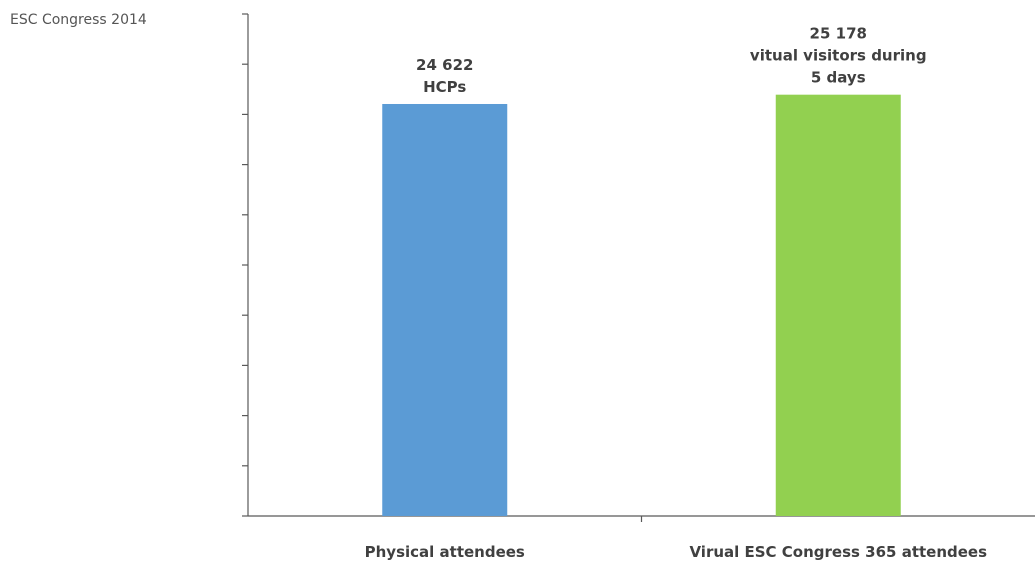  What do you see at coordinates (444, 87) in the screenshot?
I see `bar-1-data-label-line-2: HCPs` at bounding box center [444, 87].